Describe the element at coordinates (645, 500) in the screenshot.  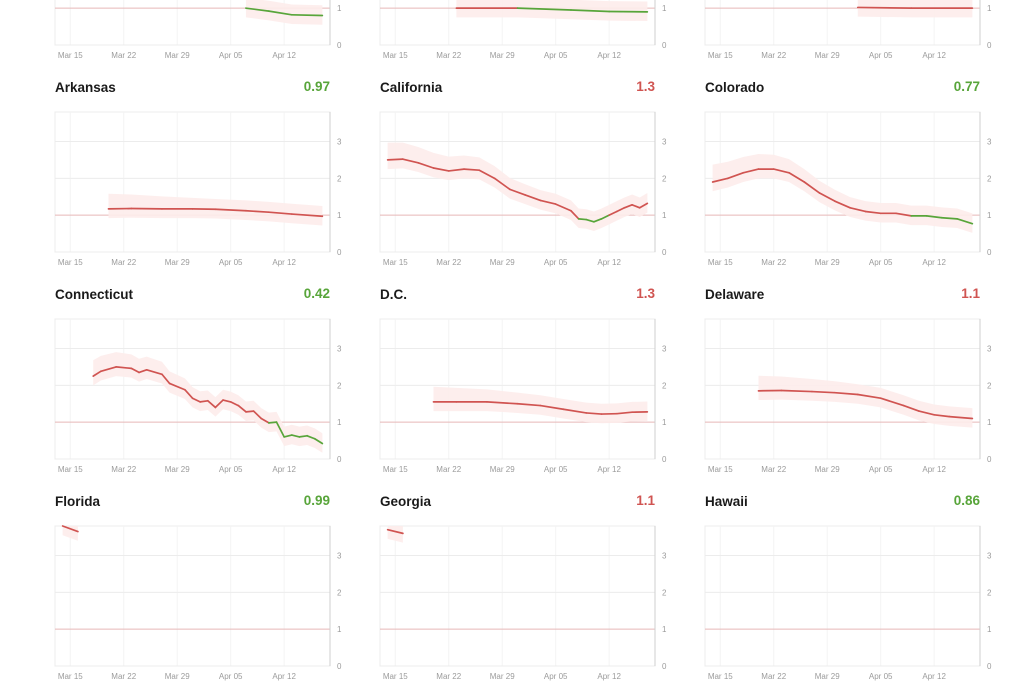
I see `rt-value: 1.1` at that location.